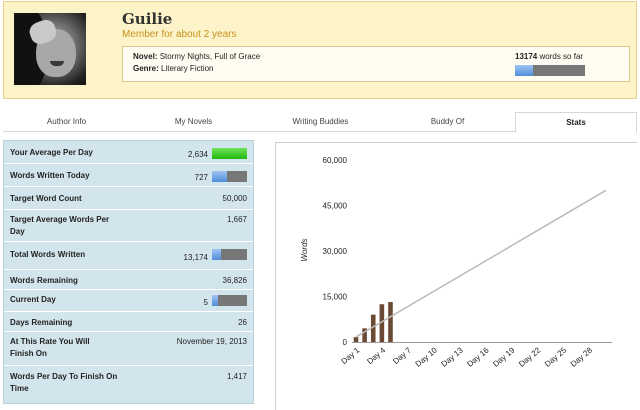  I want to click on stat-value: 26, so click(242, 322).